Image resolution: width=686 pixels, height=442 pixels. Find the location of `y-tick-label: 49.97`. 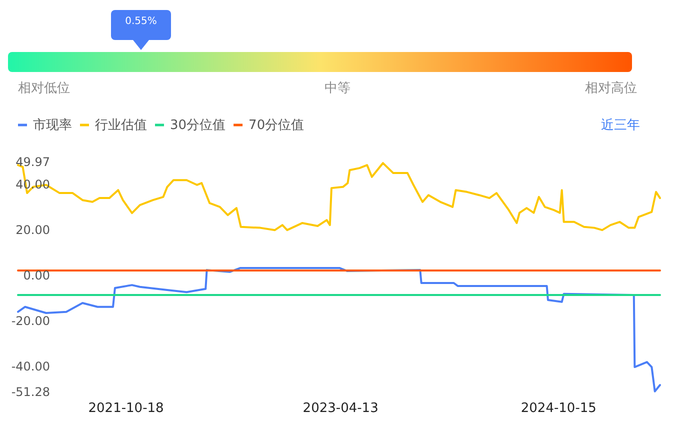

y-tick-label: 49.97 is located at coordinates (33, 162).